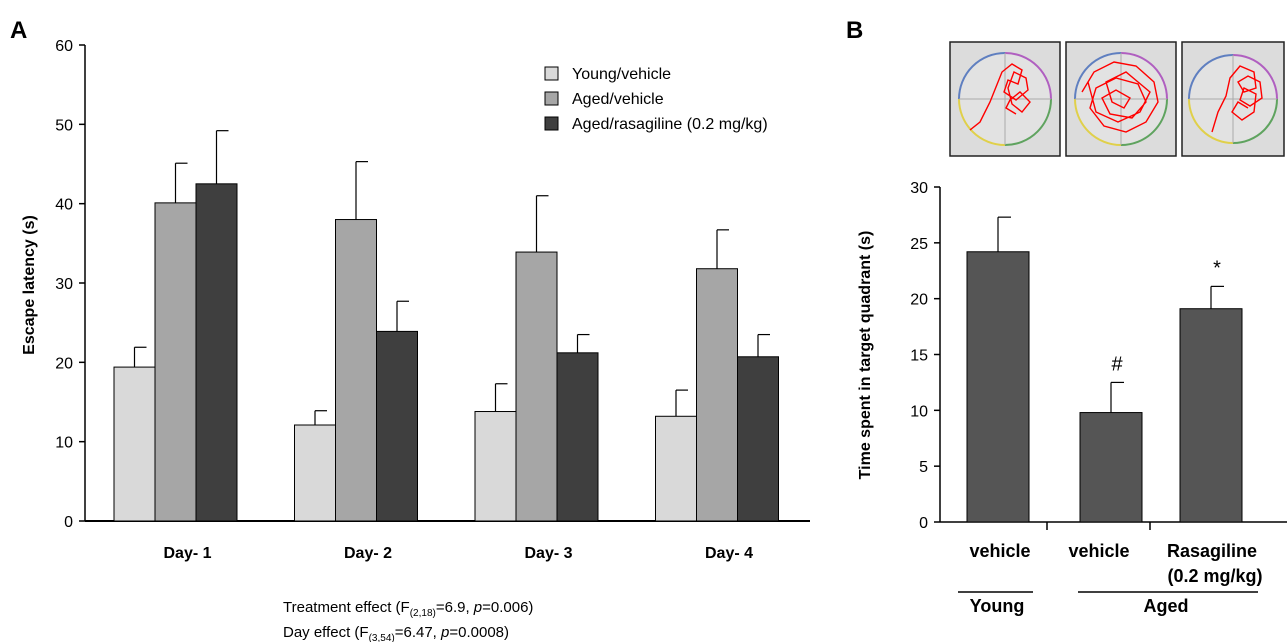 This screenshot has width=1287, height=642. I want to click on maze-track-aged-rasagiline, so click(1233, 99).